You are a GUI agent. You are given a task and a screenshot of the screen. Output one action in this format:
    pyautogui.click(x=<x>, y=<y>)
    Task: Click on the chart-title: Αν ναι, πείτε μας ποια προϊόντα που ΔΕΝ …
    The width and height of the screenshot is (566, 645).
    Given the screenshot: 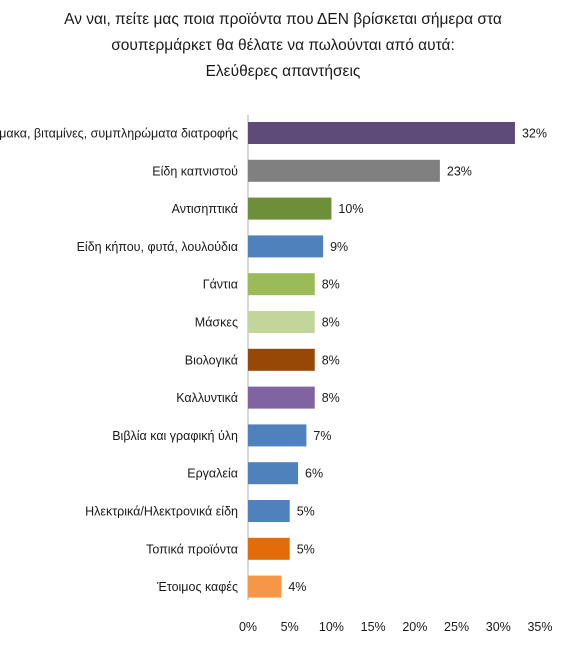 What is the action you would take?
    pyautogui.click(x=283, y=45)
    